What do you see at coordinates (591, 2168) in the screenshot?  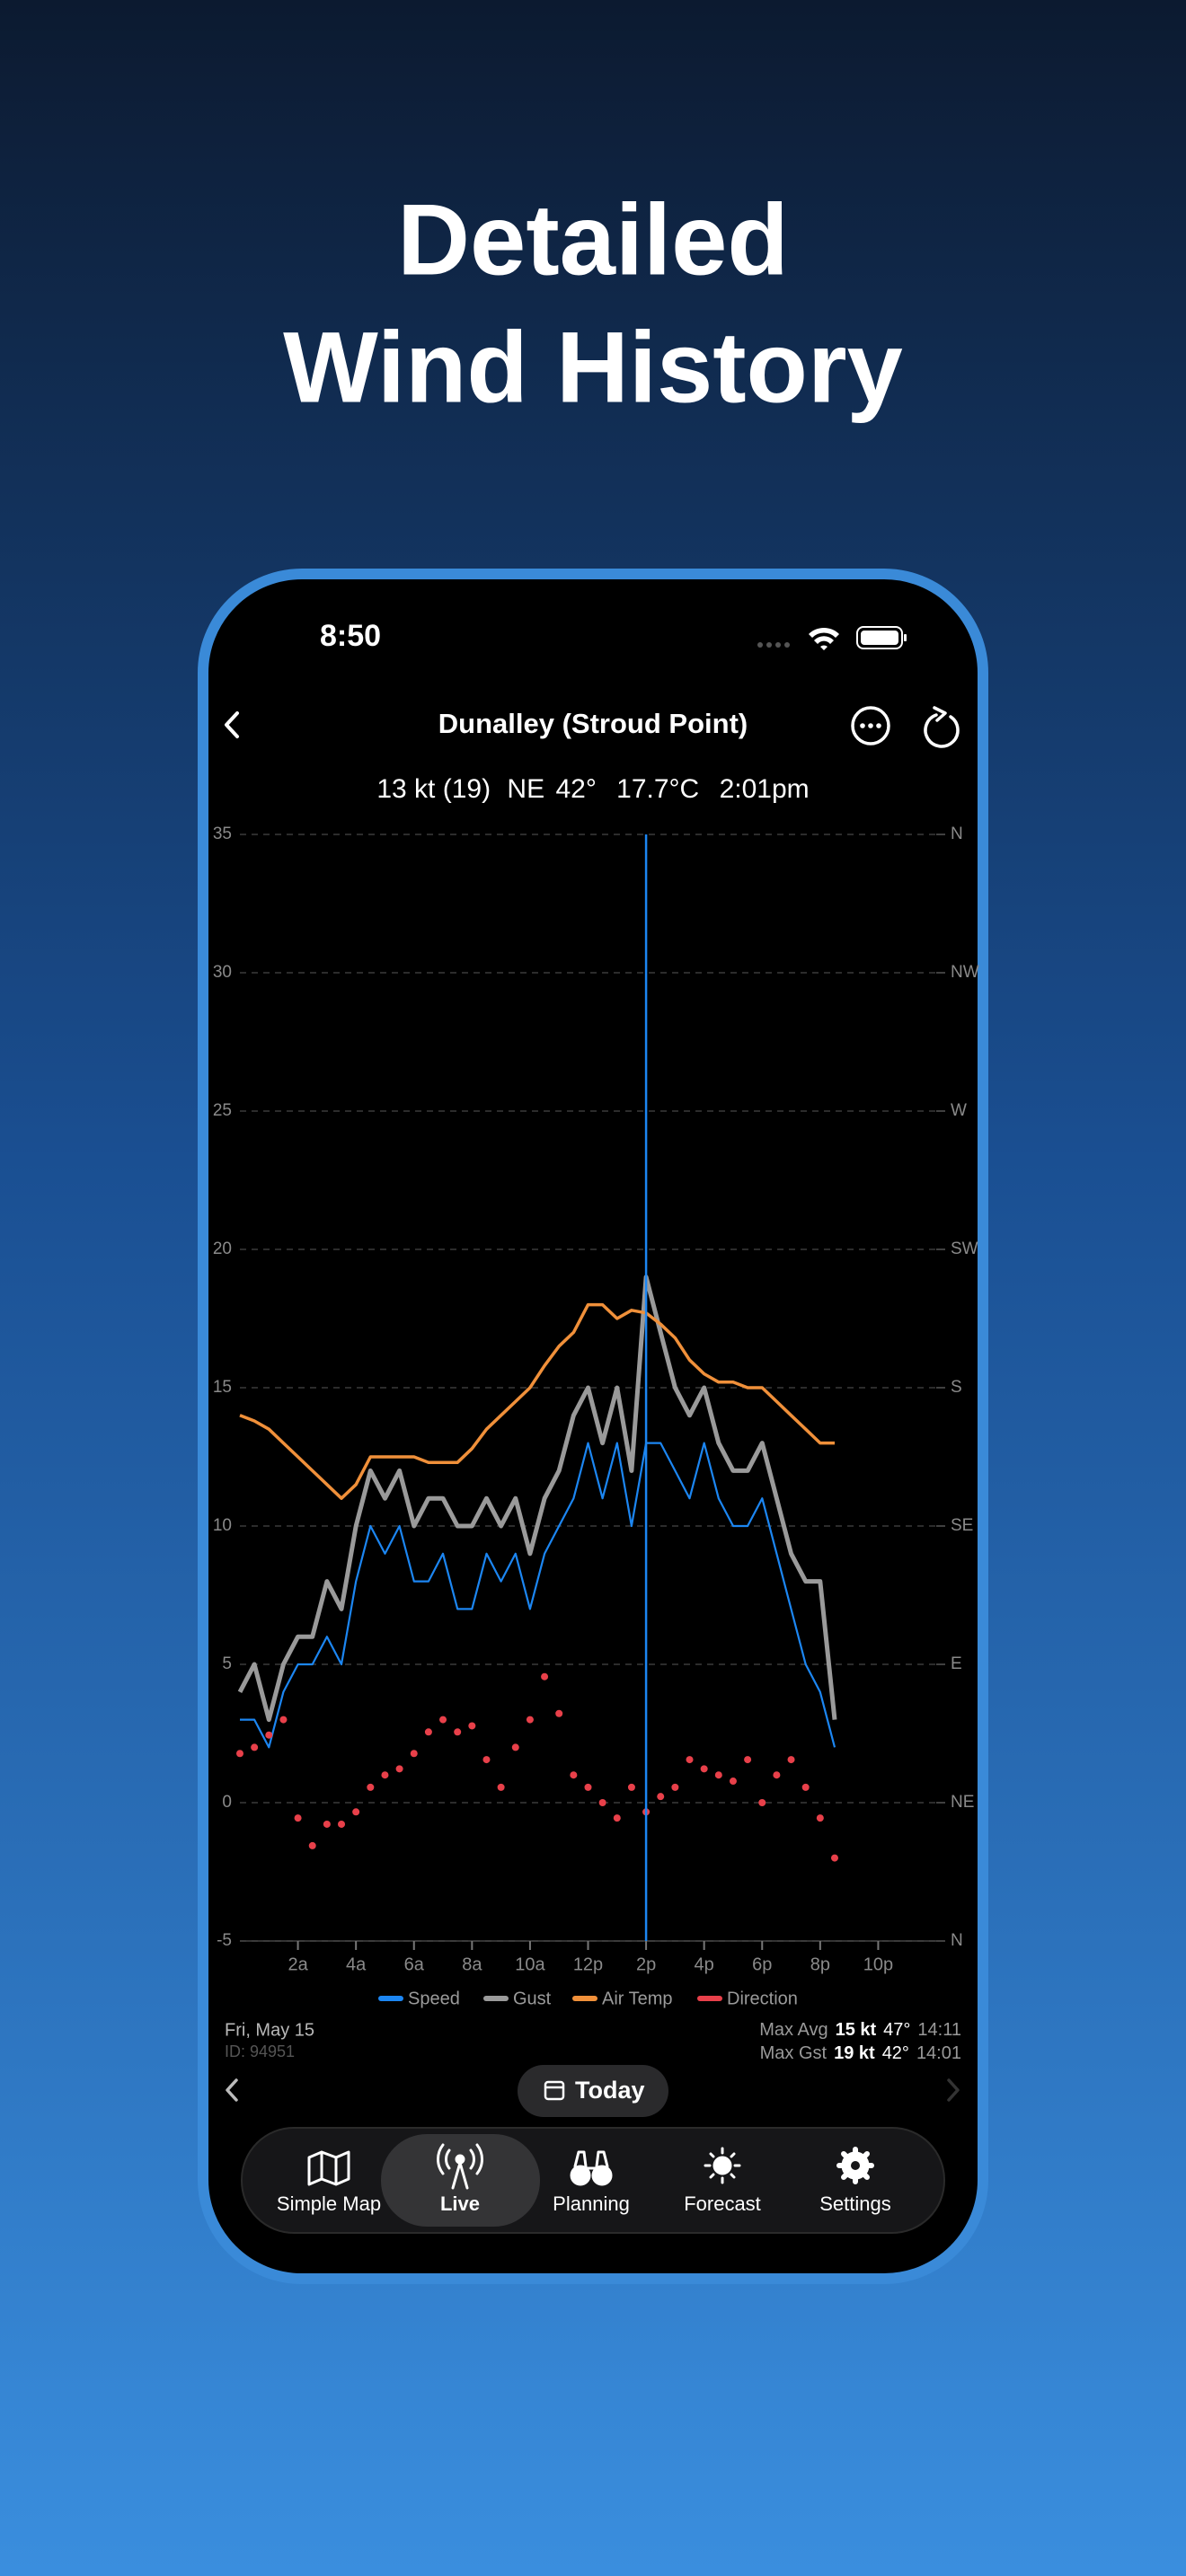 I see `planning-icon` at bounding box center [591, 2168].